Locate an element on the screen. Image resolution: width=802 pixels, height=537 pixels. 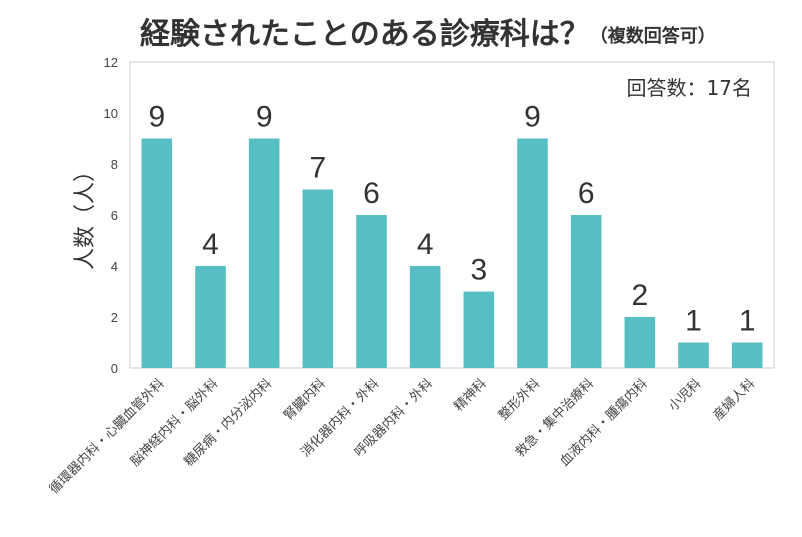
bar-value-label: 3 is located at coordinates (478, 270).